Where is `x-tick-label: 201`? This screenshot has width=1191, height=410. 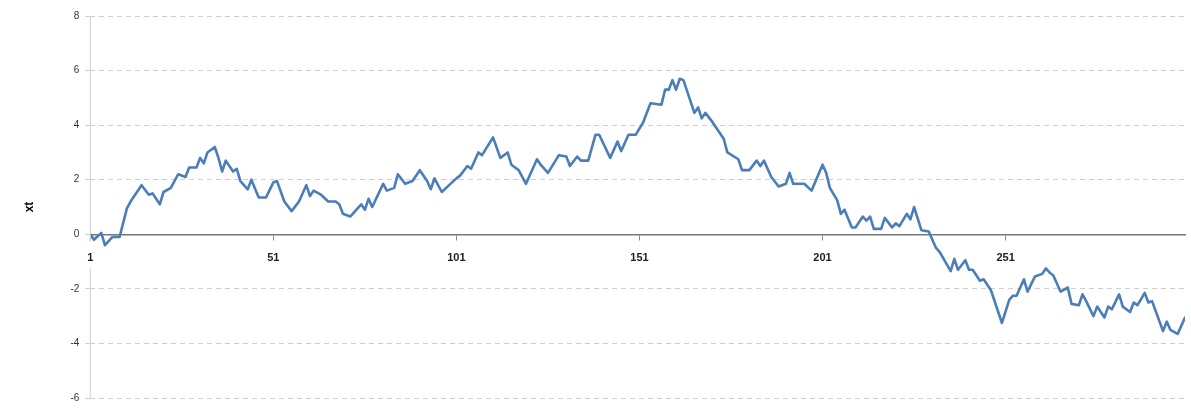 x-tick-label: 201 is located at coordinates (822, 256).